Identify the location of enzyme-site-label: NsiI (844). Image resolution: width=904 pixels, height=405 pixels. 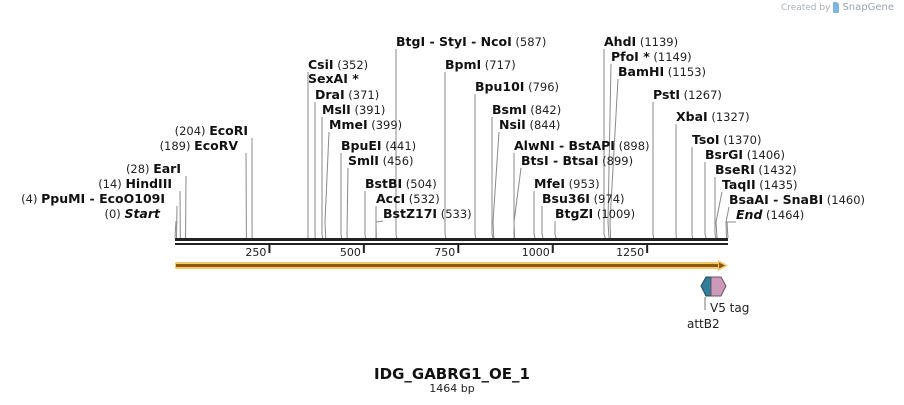
(529, 124).